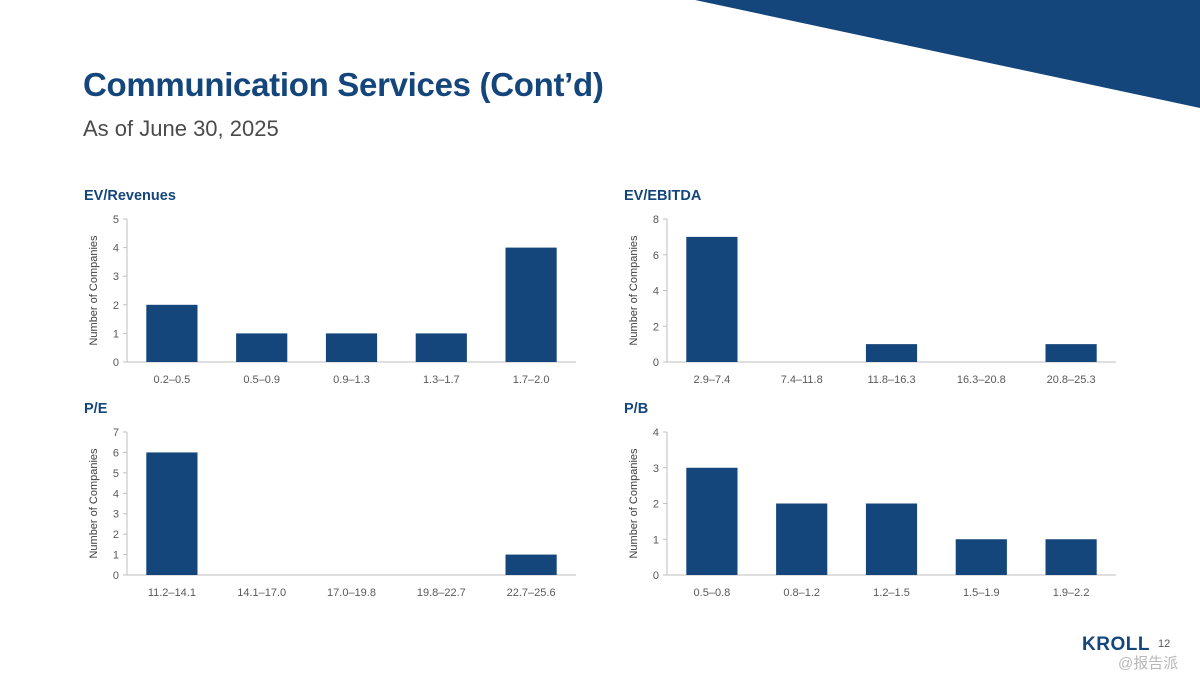 Image resolution: width=1200 pixels, height=675 pixels. What do you see at coordinates (656, 505) in the screenshot?
I see `y-tick-label-pb: 2` at bounding box center [656, 505].